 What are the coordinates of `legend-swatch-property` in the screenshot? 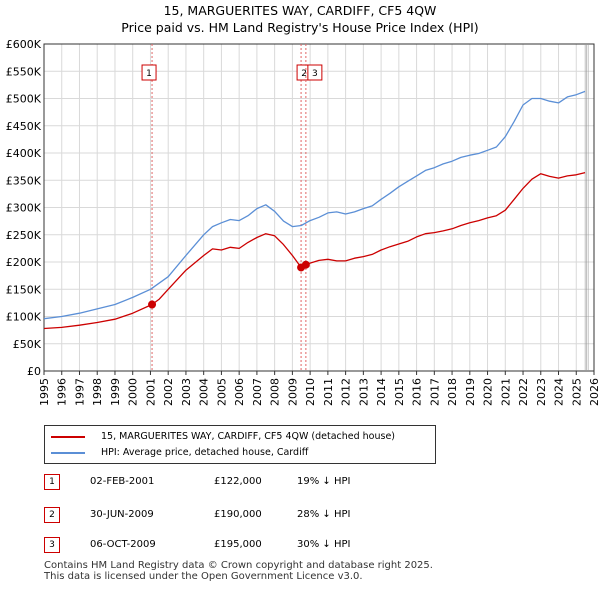 It's located at (68, 437).